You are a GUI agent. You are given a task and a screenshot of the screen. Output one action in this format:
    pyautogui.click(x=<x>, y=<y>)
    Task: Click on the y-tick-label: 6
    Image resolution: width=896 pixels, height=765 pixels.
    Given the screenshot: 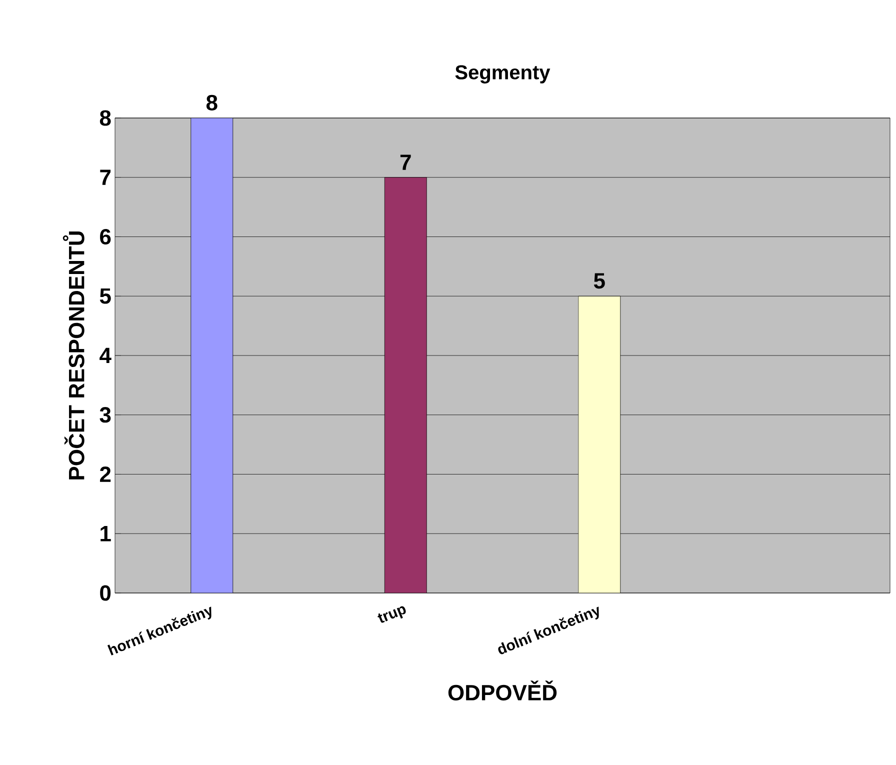 What is the action you would take?
    pyautogui.click(x=105, y=236)
    